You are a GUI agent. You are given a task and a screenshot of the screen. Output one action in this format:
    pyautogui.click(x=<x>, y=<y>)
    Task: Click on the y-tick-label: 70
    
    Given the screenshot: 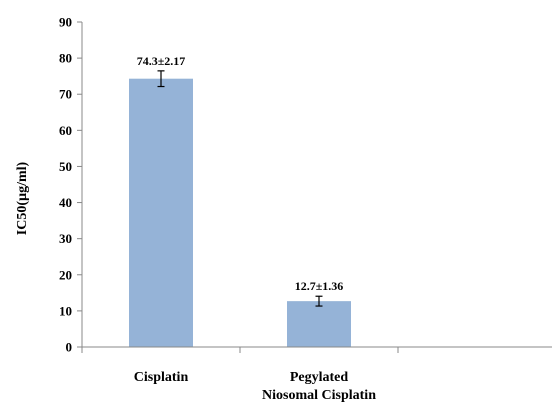 What is the action you would take?
    pyautogui.click(x=65, y=94)
    